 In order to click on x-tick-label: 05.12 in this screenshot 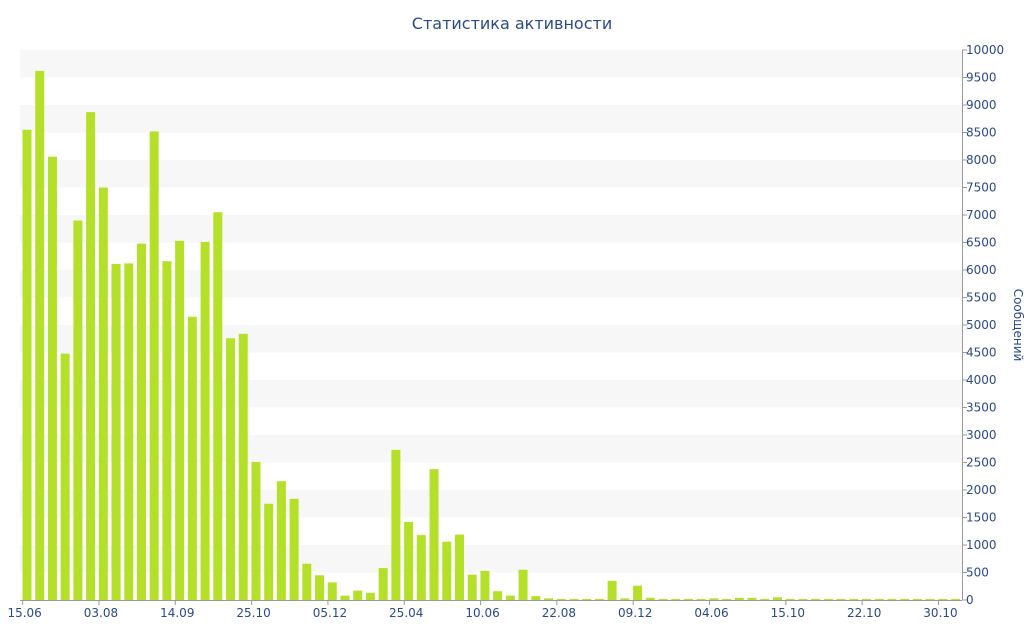, I will do `click(330, 613)`.